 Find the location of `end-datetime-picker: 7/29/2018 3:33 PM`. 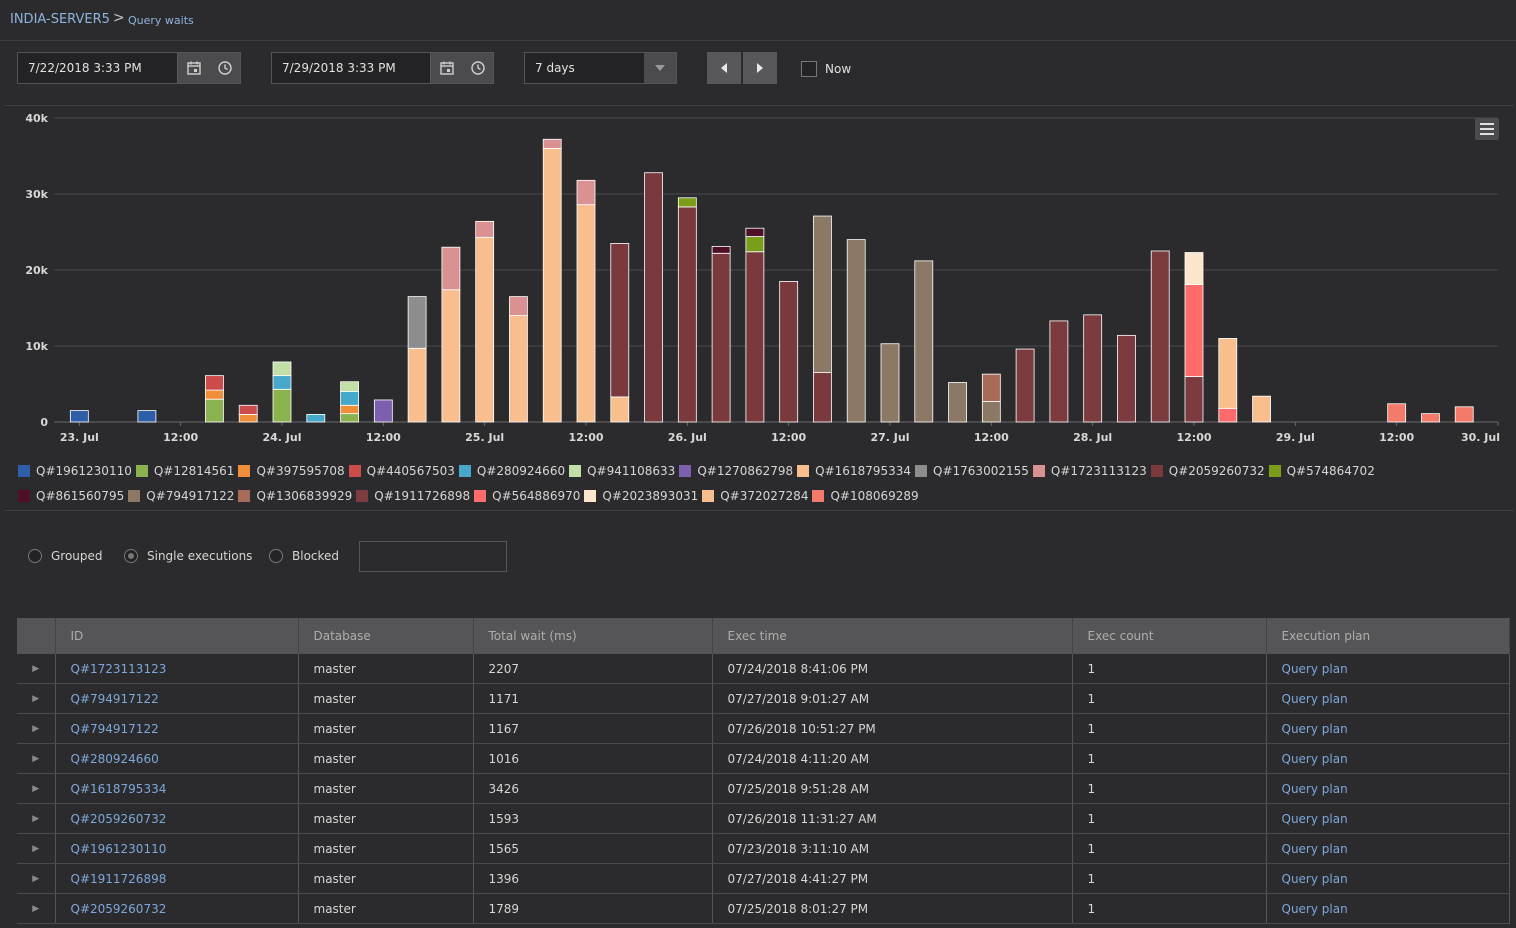

end-datetime-picker: 7/29/2018 3:33 PM is located at coordinates (382, 68).